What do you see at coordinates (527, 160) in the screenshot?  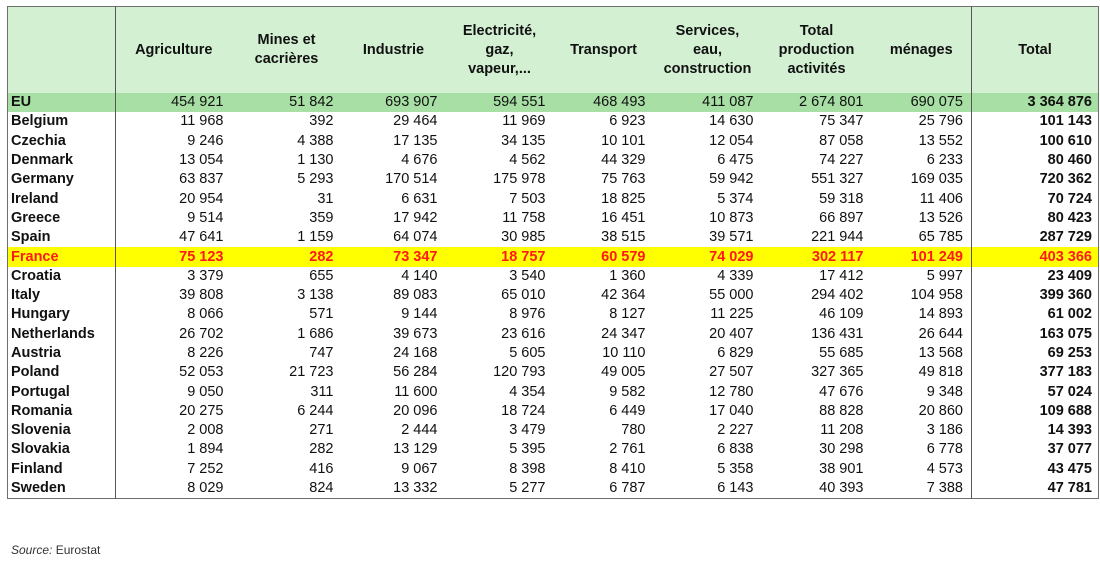 I see `cell-value: 4 562` at bounding box center [527, 160].